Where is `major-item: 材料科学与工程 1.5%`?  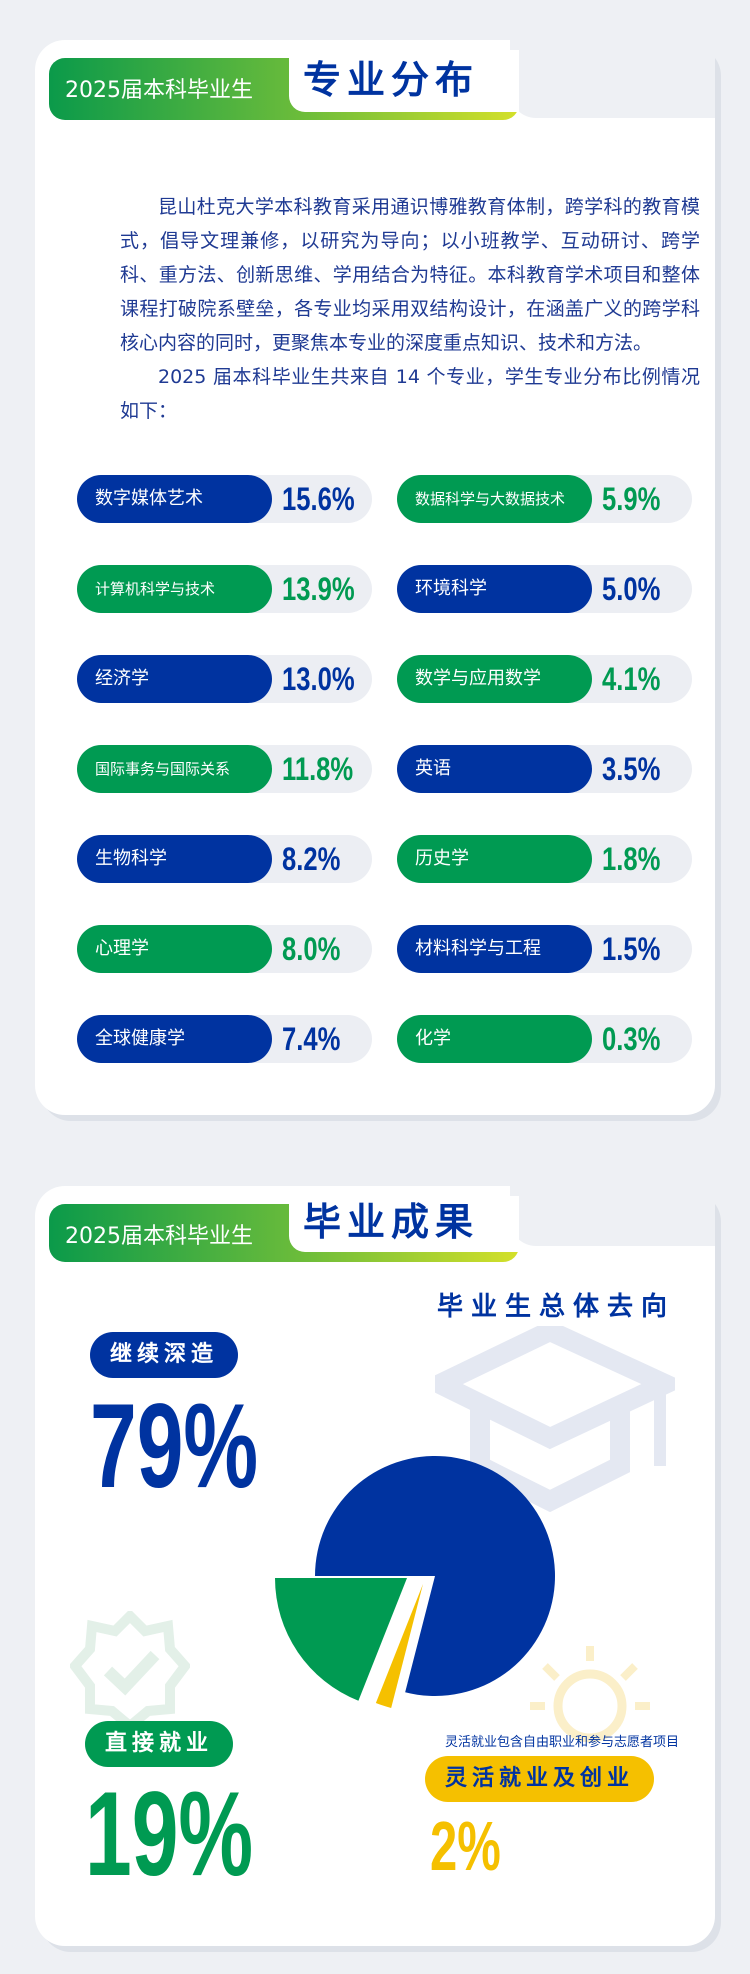
major-item: 材料科学与工程 1.5% is located at coordinates (544, 949).